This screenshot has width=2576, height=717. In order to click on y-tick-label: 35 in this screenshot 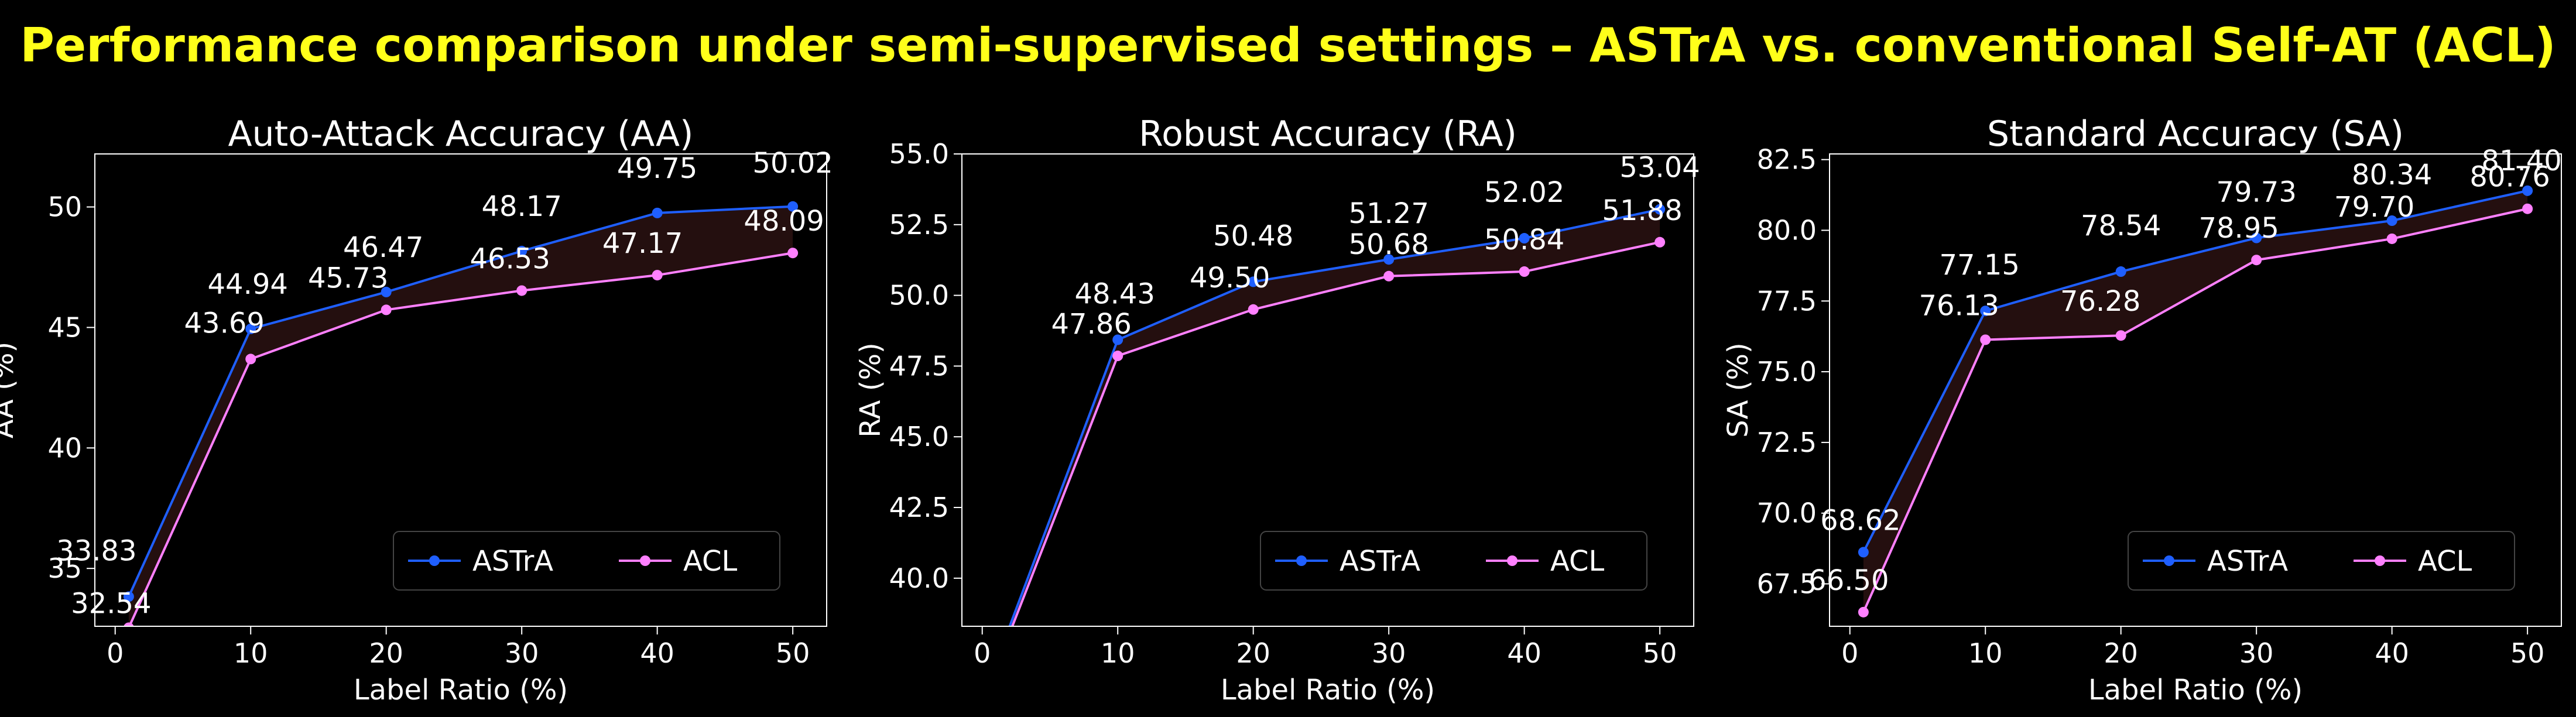, I will do `click(64, 568)`.